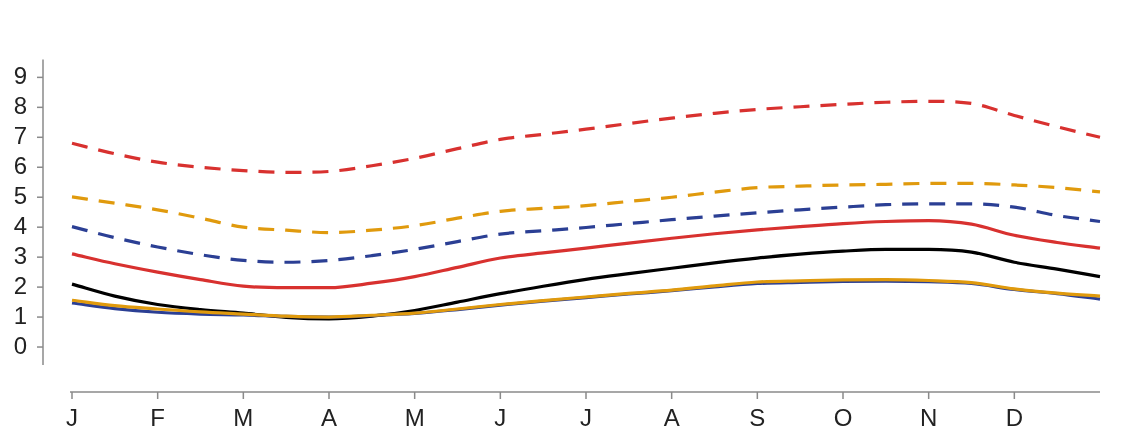 This screenshot has width=1140, height=431. I want to click on y-tick-label: 5, so click(20, 195).